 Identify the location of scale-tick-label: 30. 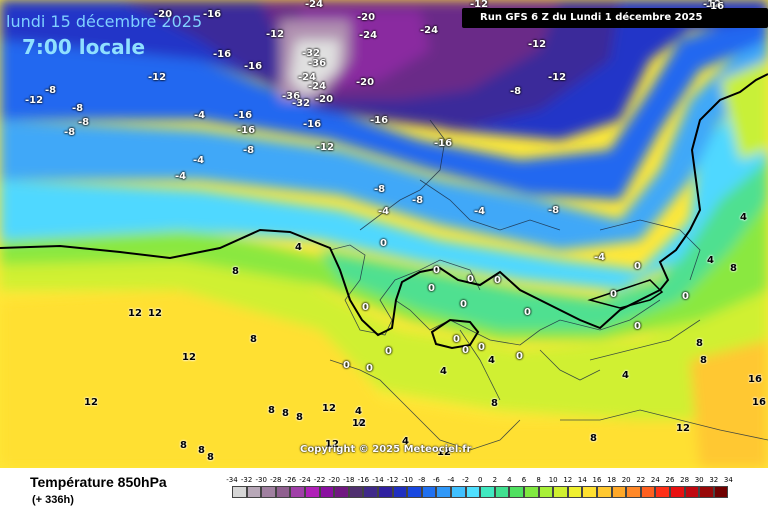
(699, 480).